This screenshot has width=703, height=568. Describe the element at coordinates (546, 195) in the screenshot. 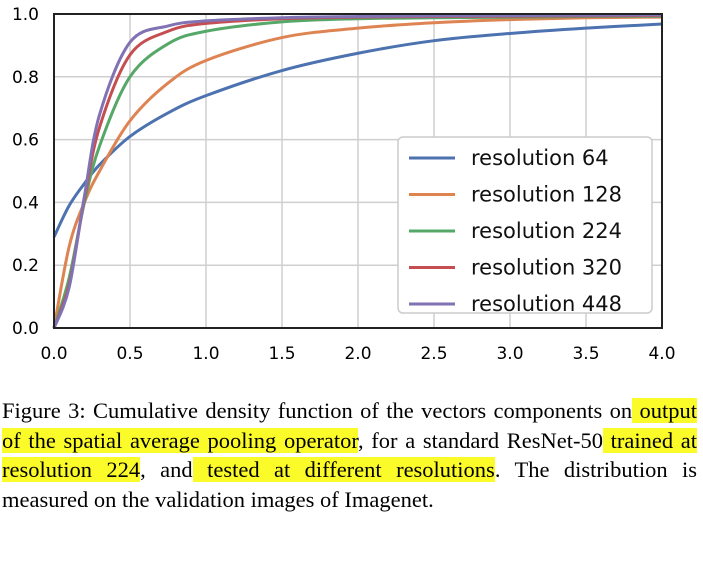

I see `legend-label: resolution 128` at that location.